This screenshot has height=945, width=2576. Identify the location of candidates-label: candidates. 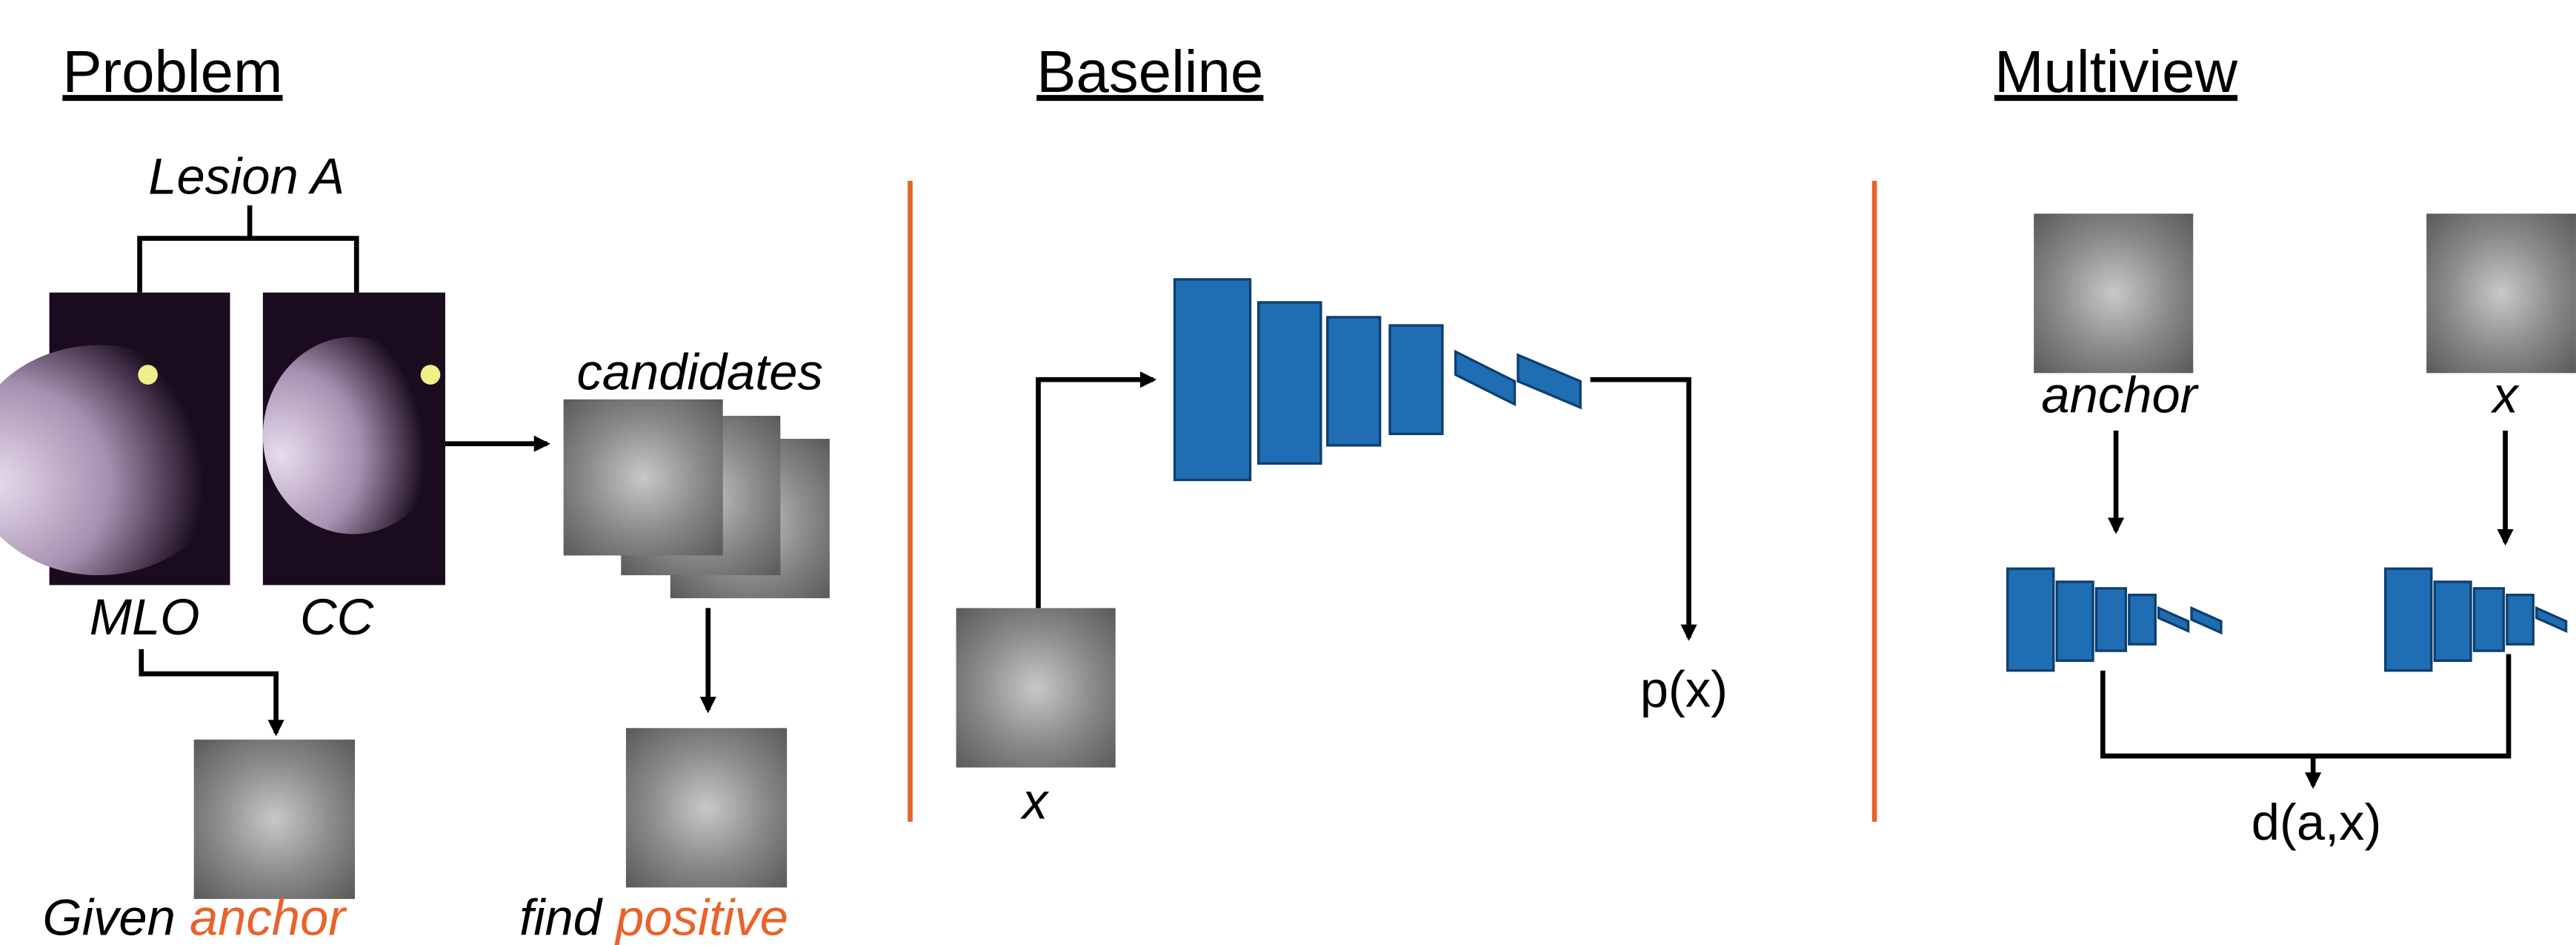
(699, 373).